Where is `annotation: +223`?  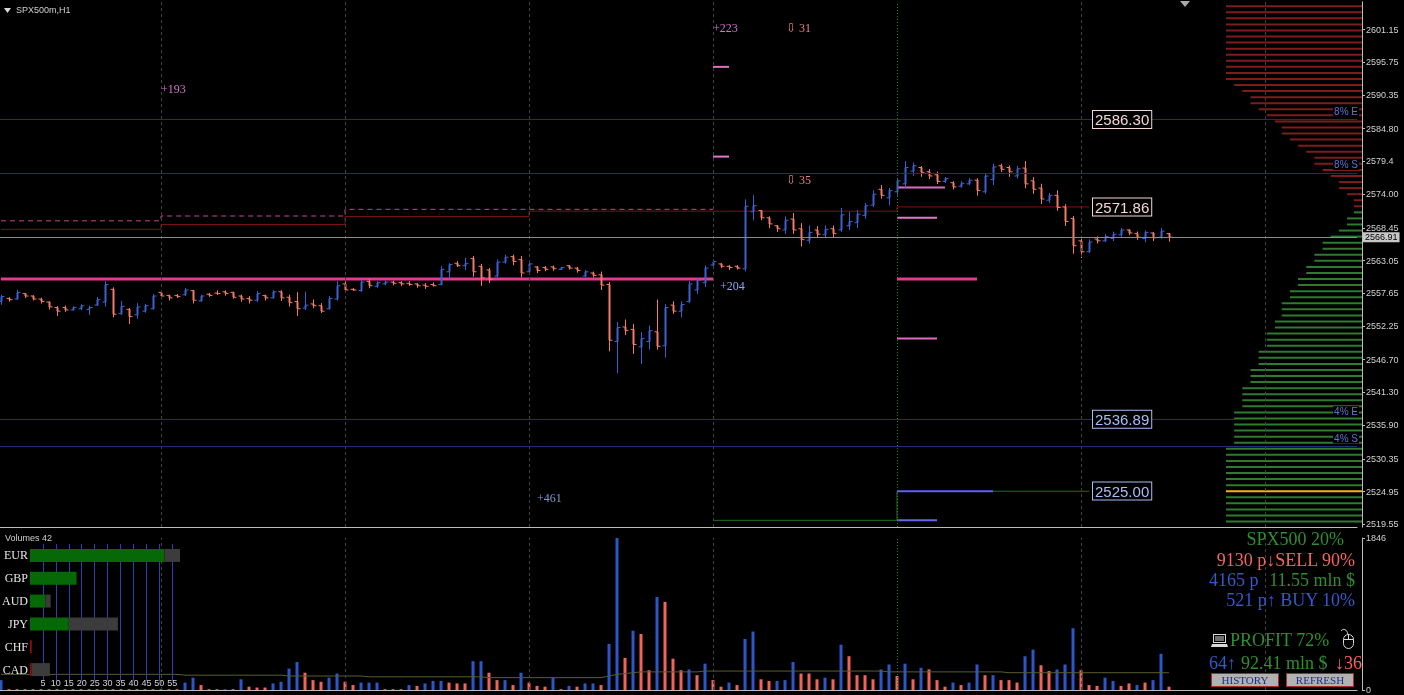
annotation: +223 is located at coordinates (725, 28).